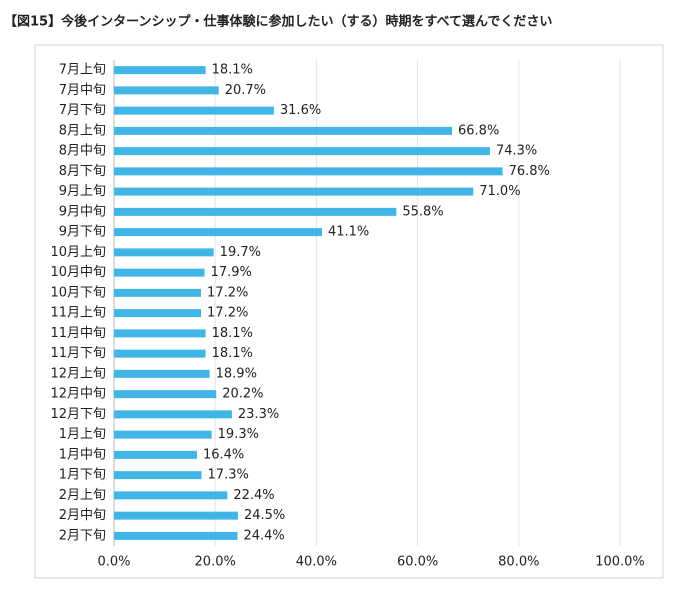  Describe the element at coordinates (253, 495) in the screenshot. I see `data-label: 22.4%` at that location.